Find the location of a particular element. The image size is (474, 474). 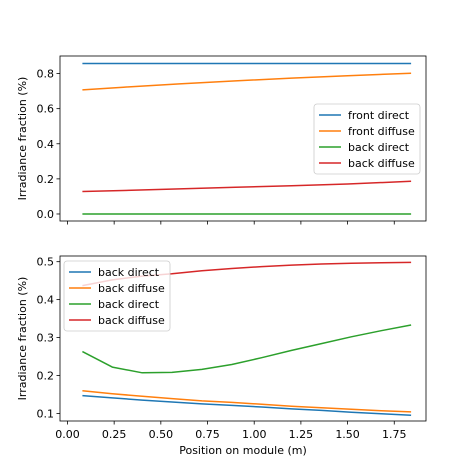

legend-label: front diffuse is located at coordinates (381, 131).